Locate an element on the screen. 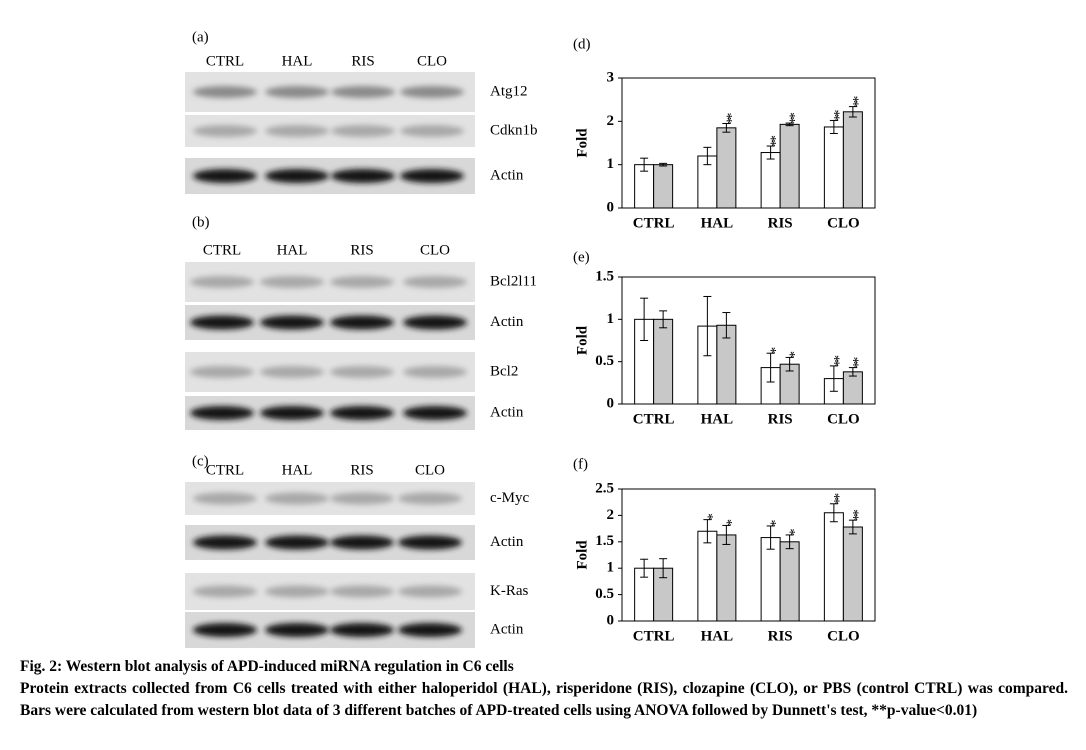 This screenshot has width=1086, height=750. panel-label: (f) is located at coordinates (580, 464).